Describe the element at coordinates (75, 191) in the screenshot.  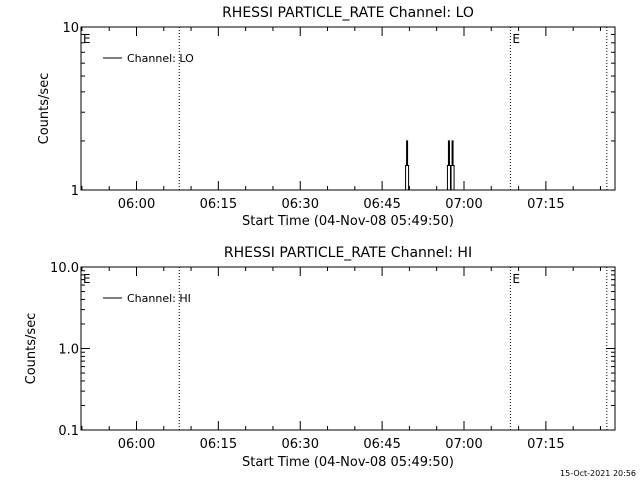
I see `y-tick-label: 1` at that location.